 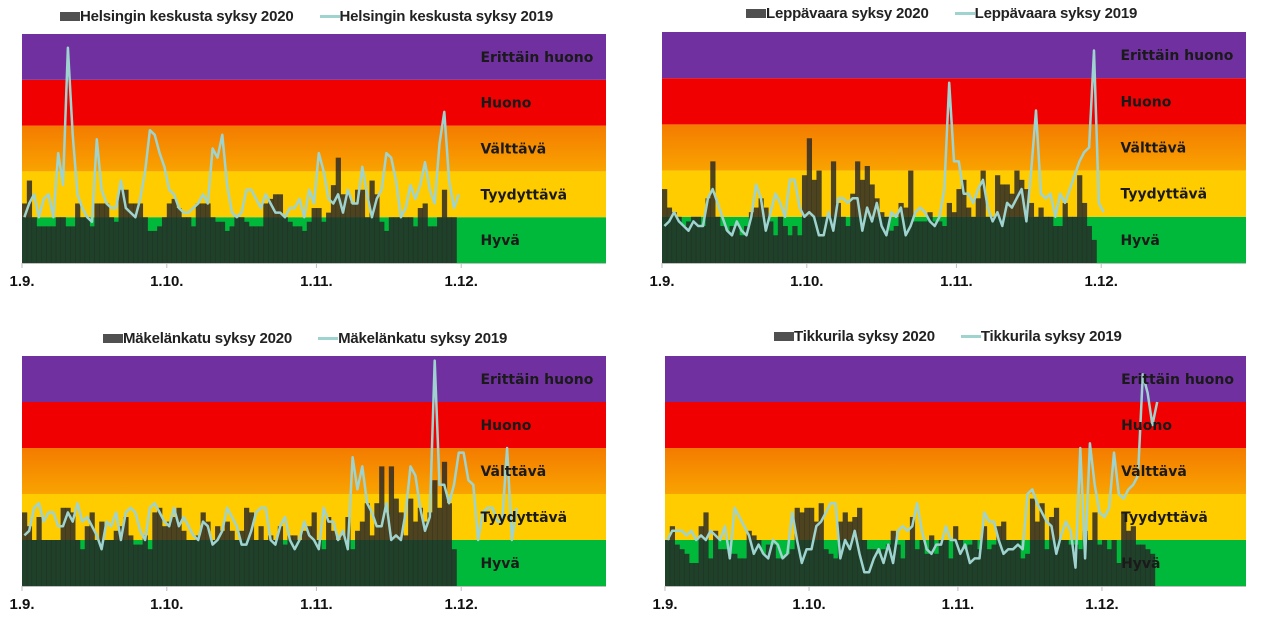 What do you see at coordinates (884, 143) in the screenshot?
I see `line-2019` at bounding box center [884, 143].